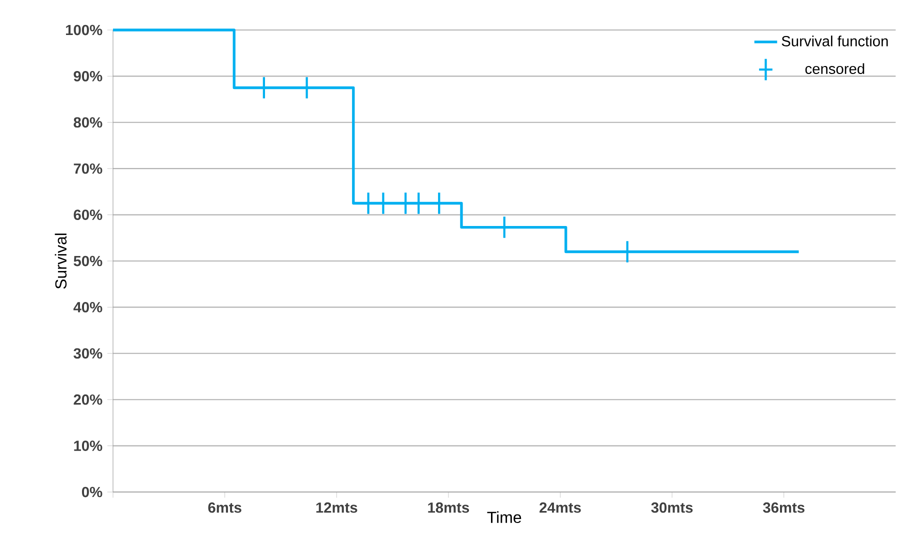  I want to click on x-tick-label: 30mts, so click(672, 507).